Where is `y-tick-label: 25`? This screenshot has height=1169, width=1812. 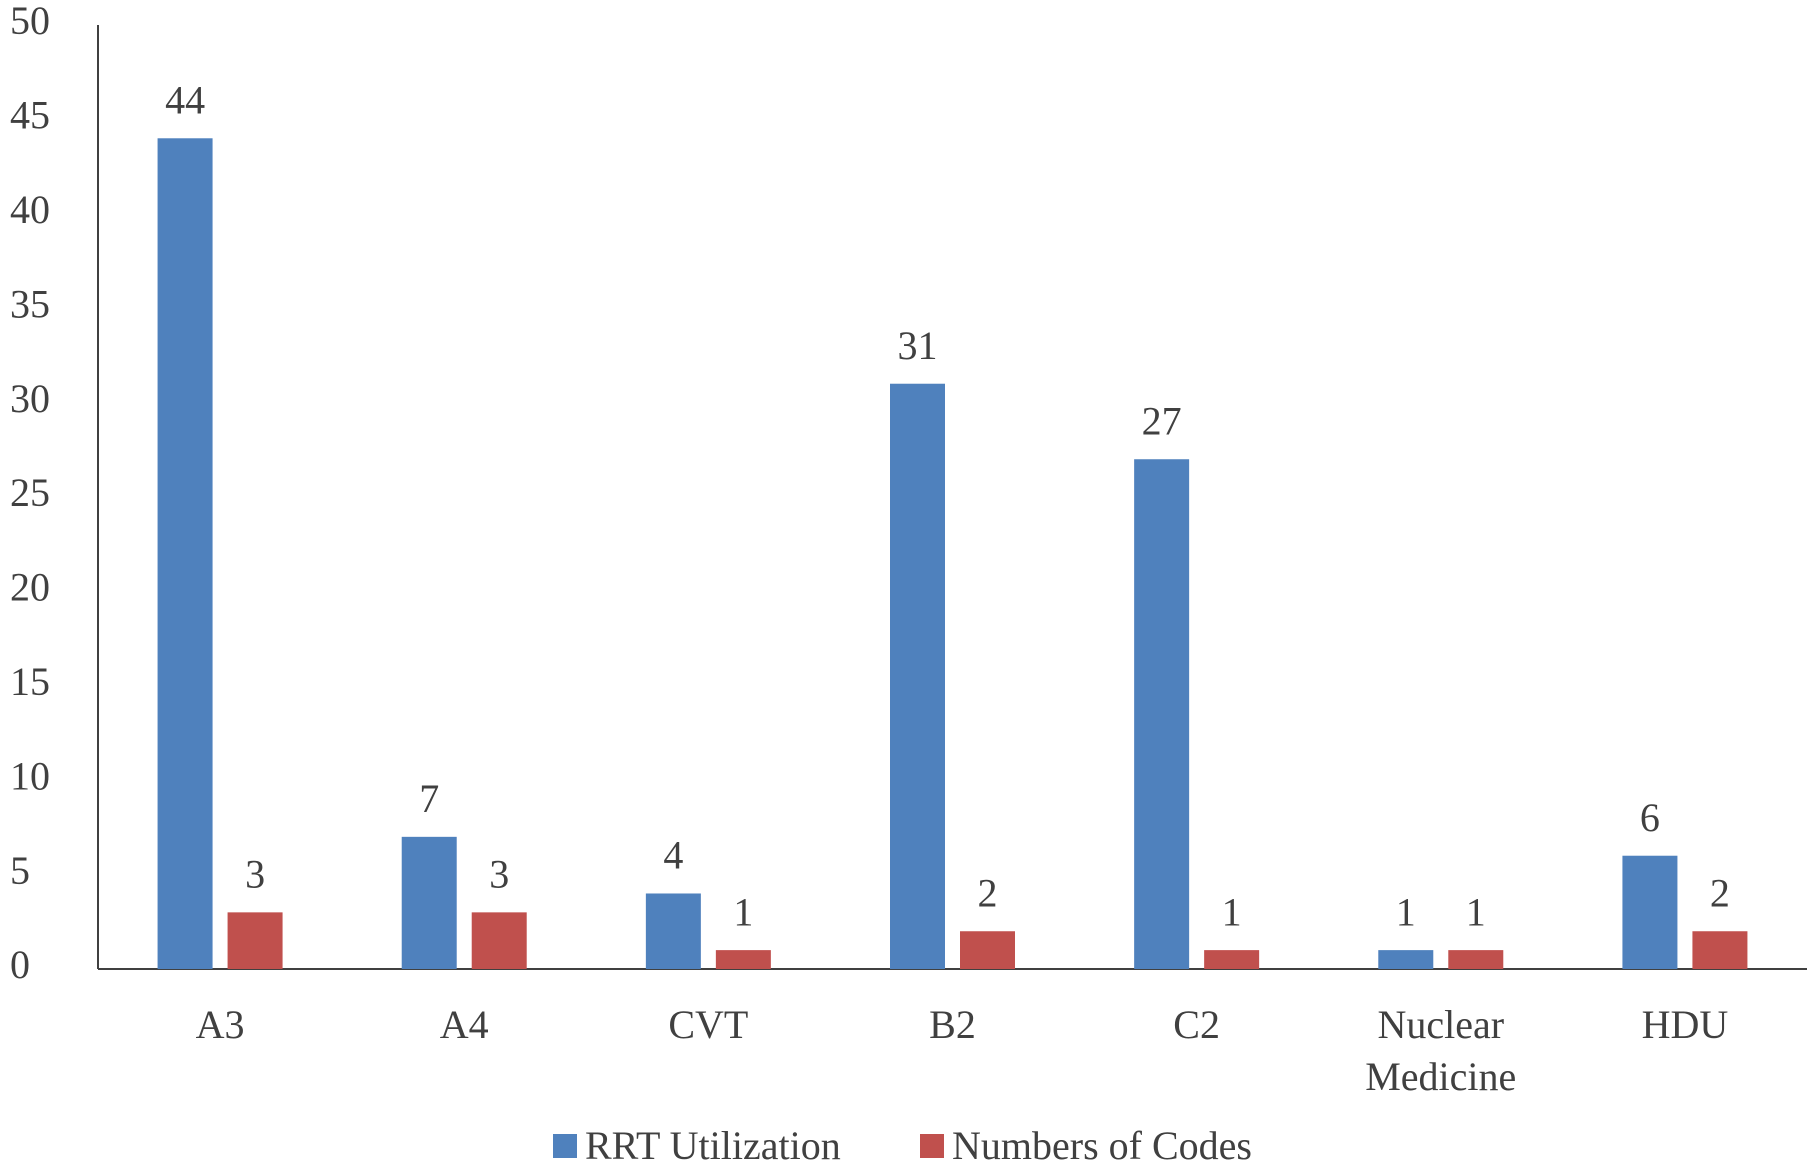 y-tick-label: 25 is located at coordinates (30, 492).